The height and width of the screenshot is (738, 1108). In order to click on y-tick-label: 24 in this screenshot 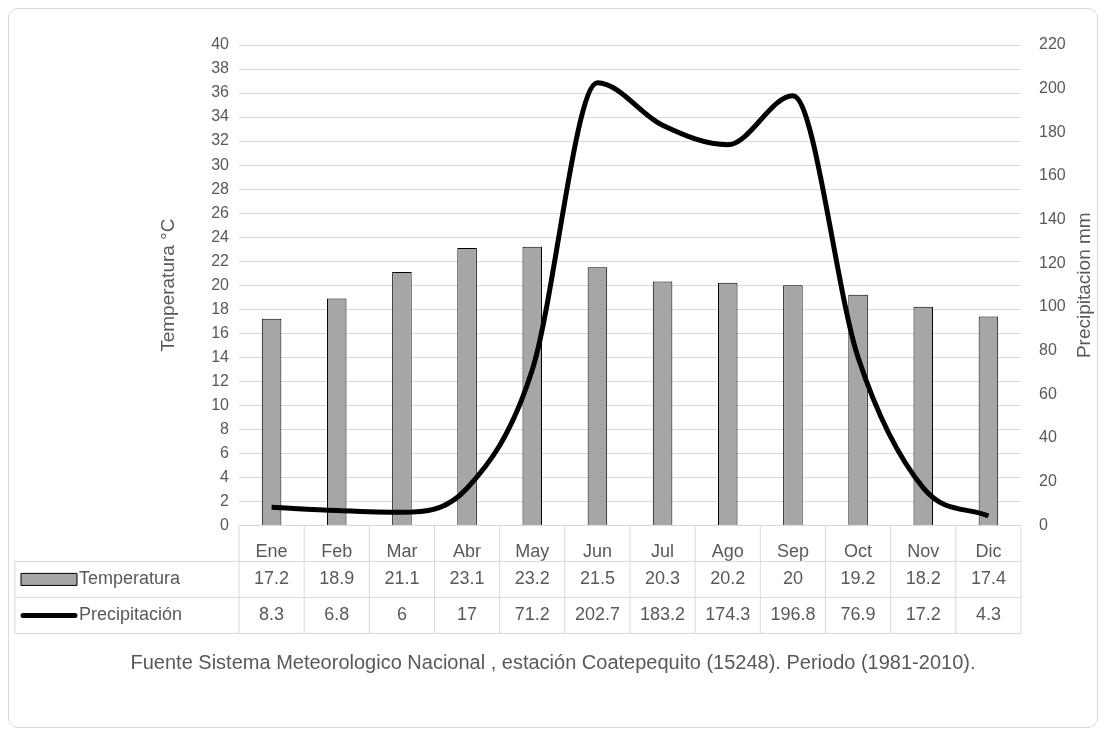, I will do `click(220, 236)`.